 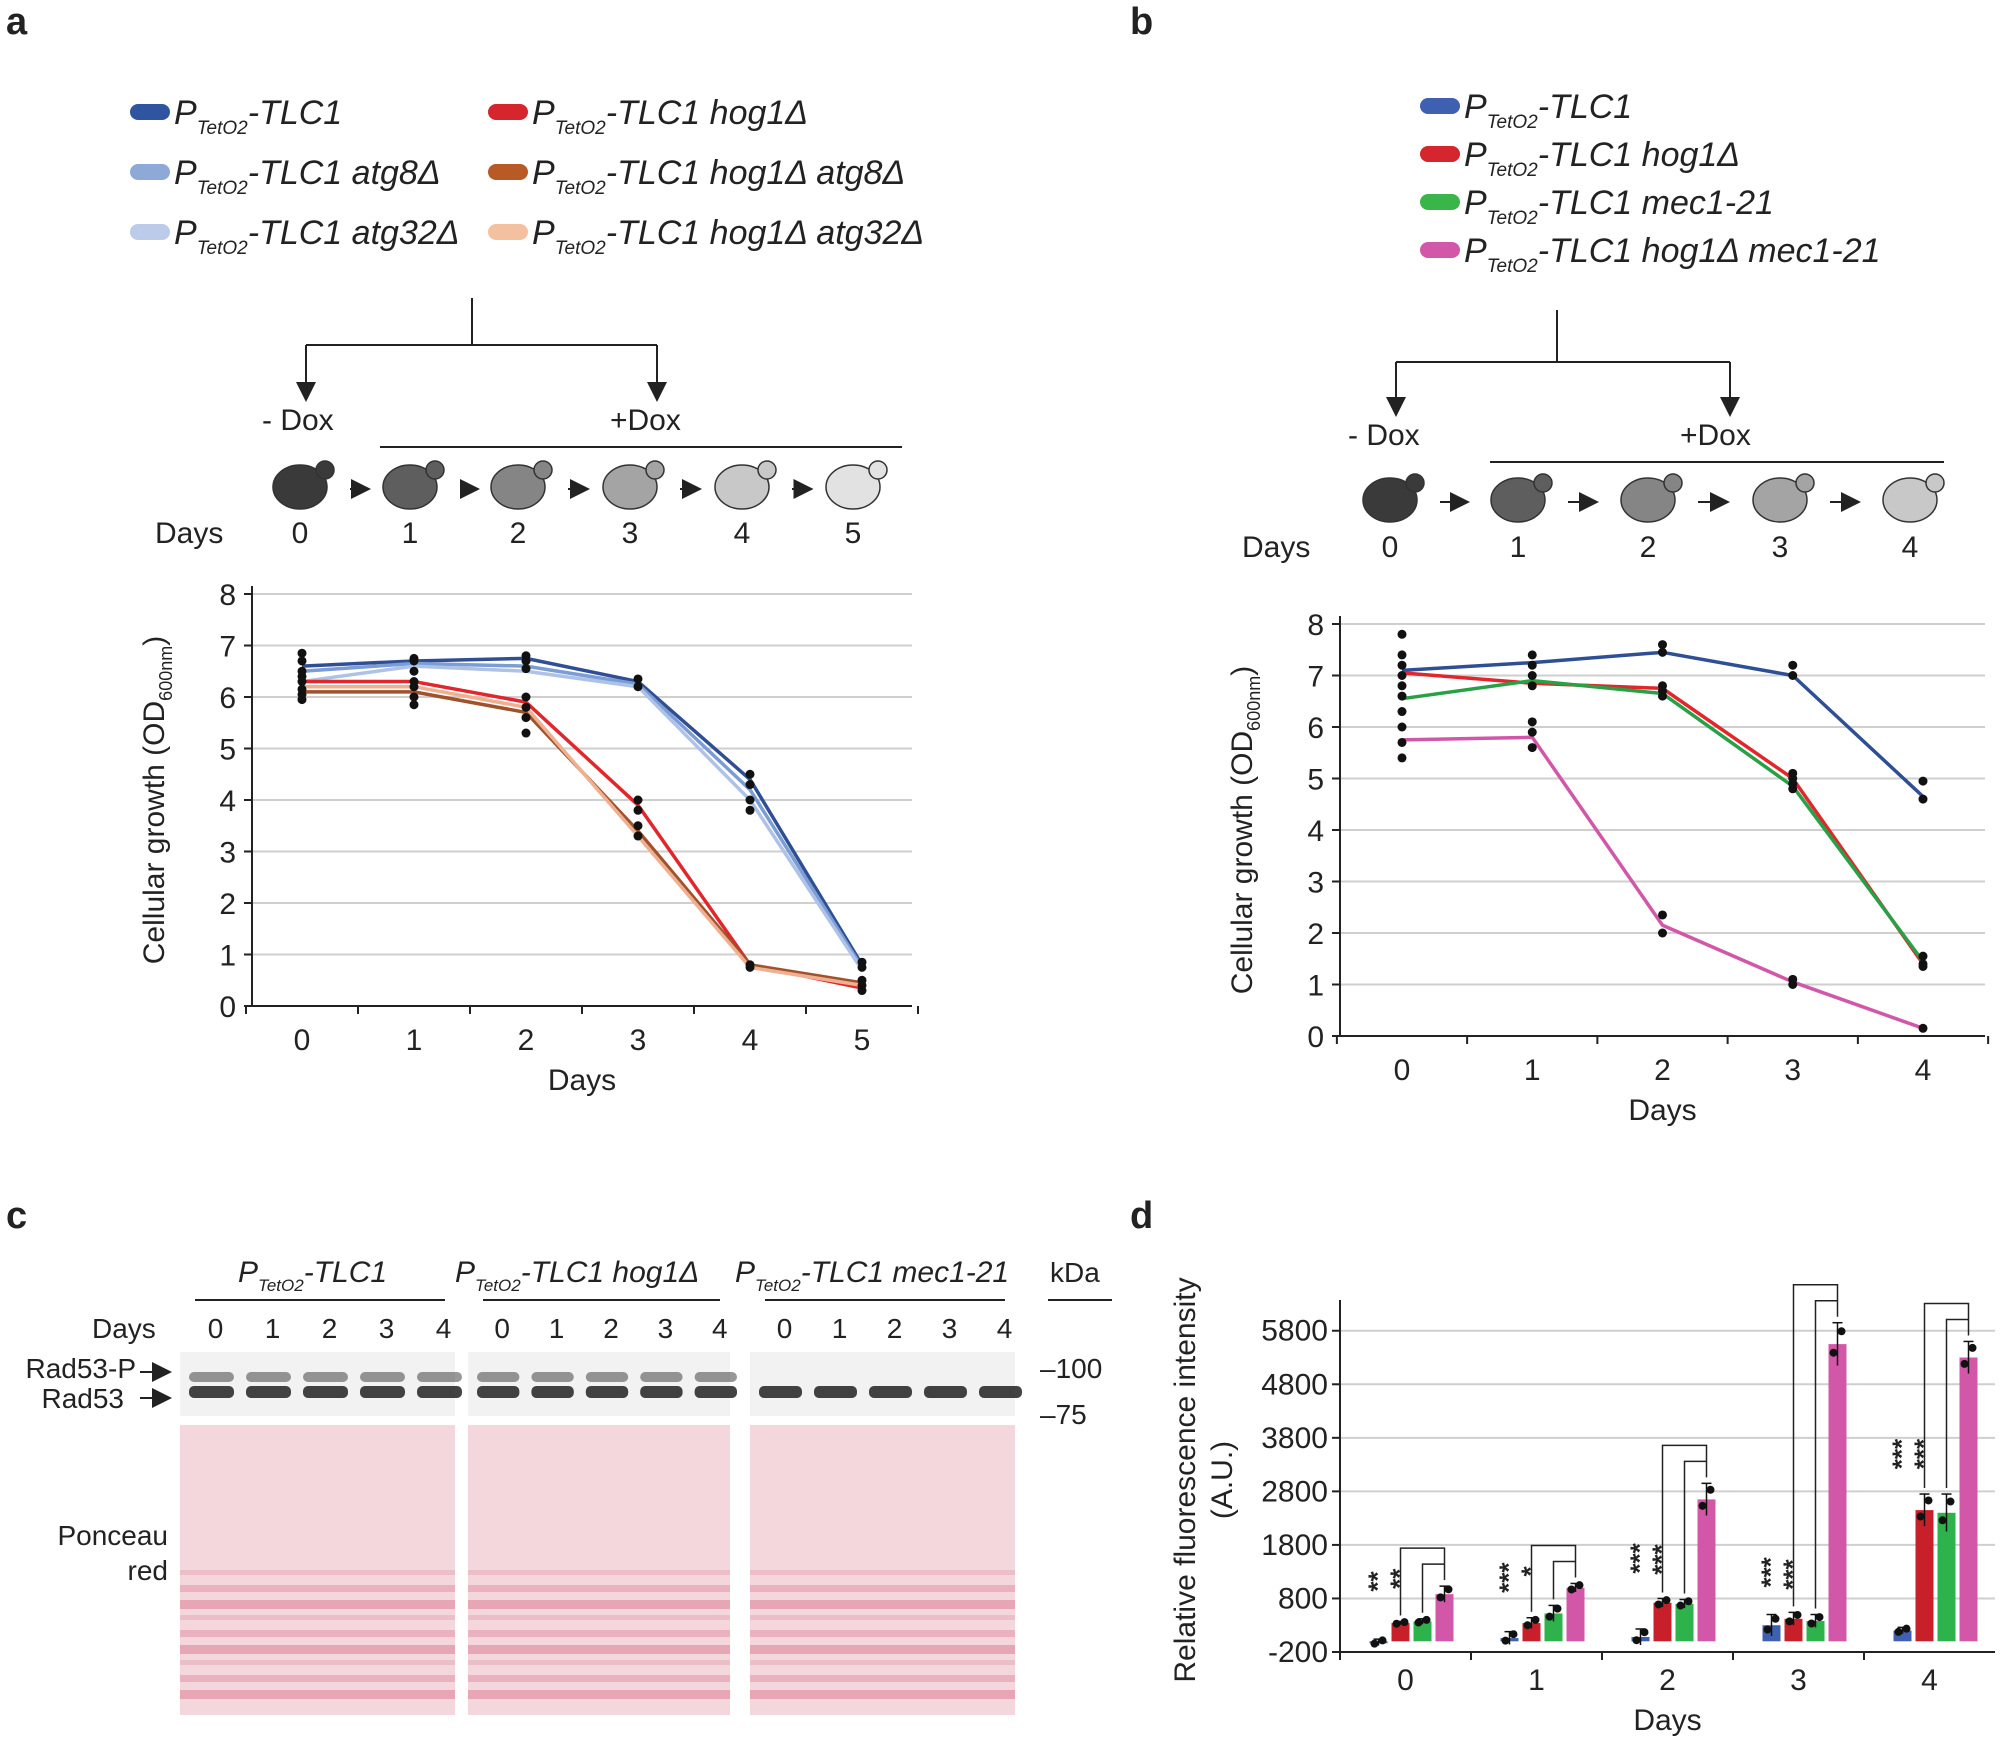 I want to click on chart-d-point-2-3-a, so click(x=1710, y=1489).